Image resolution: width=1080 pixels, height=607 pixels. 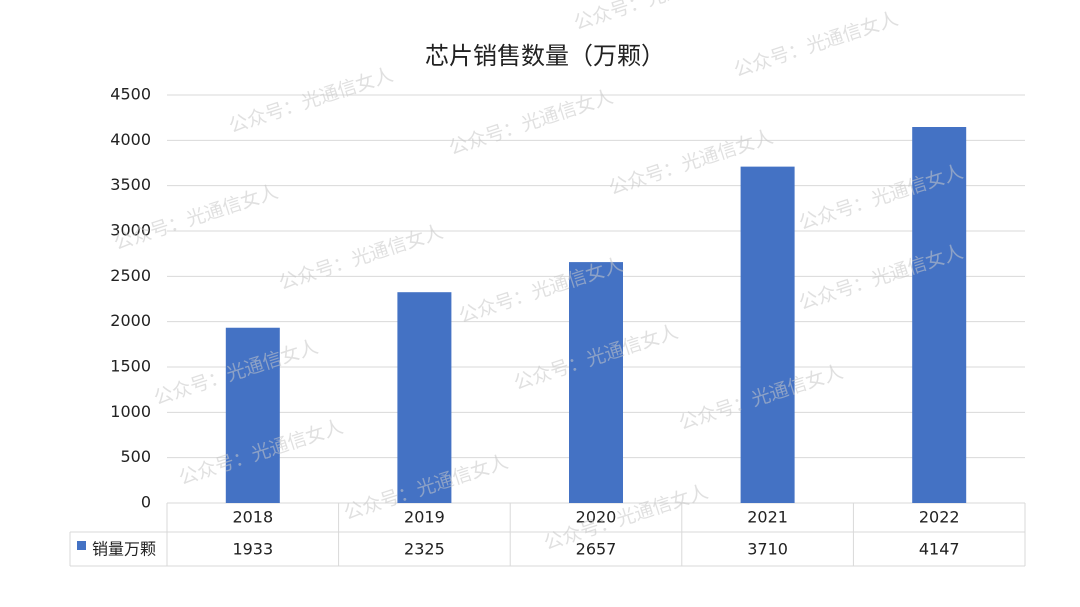 I want to click on legend-marker, so click(x=81, y=545).